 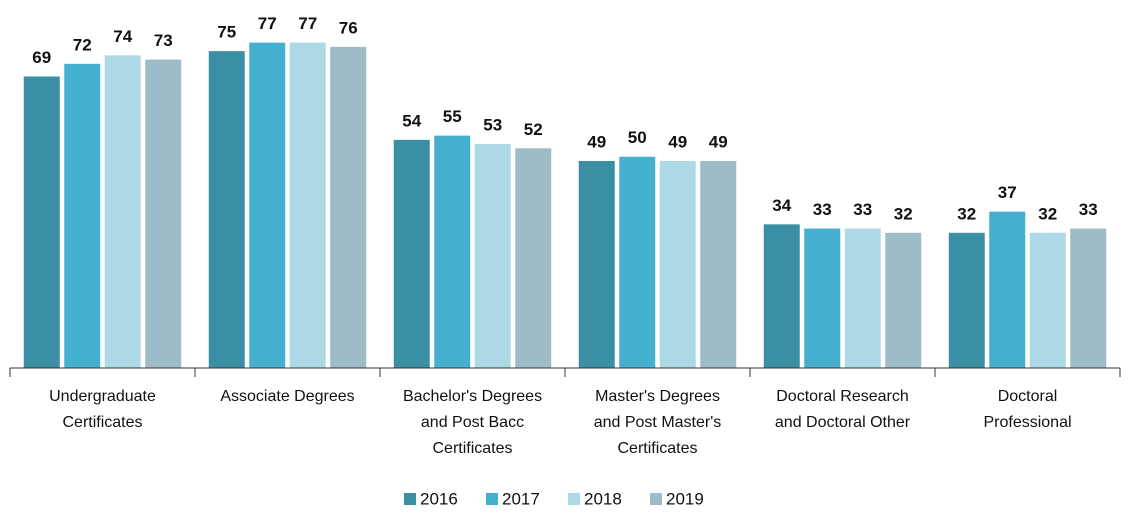 I want to click on value-label: 55, so click(x=452, y=116).